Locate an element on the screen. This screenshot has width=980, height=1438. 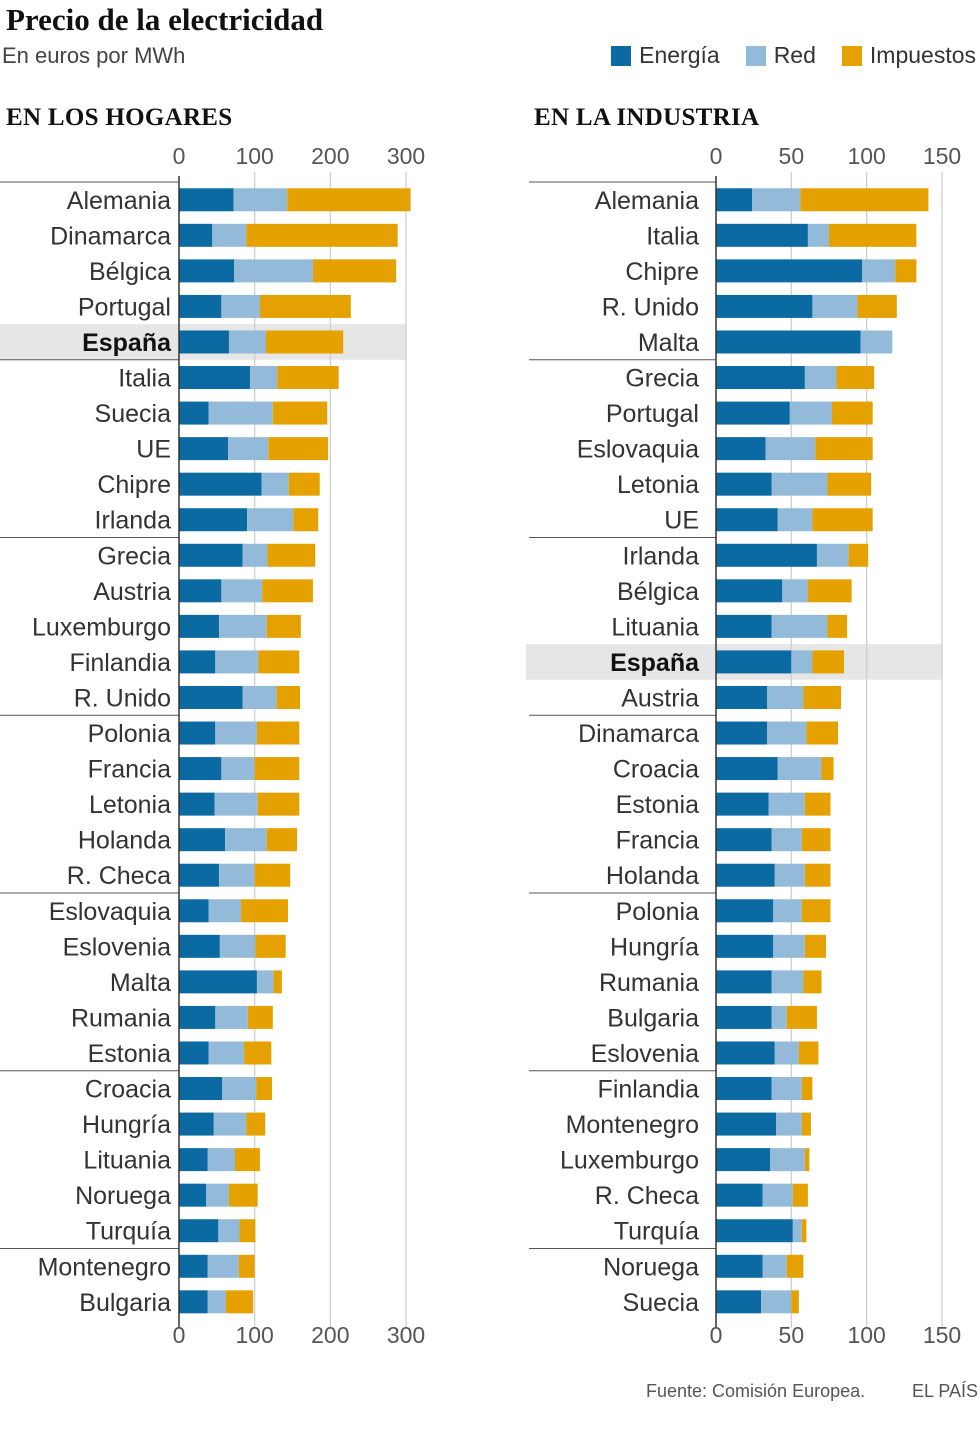
hogares-category-label: Austria is located at coordinates (132, 592).